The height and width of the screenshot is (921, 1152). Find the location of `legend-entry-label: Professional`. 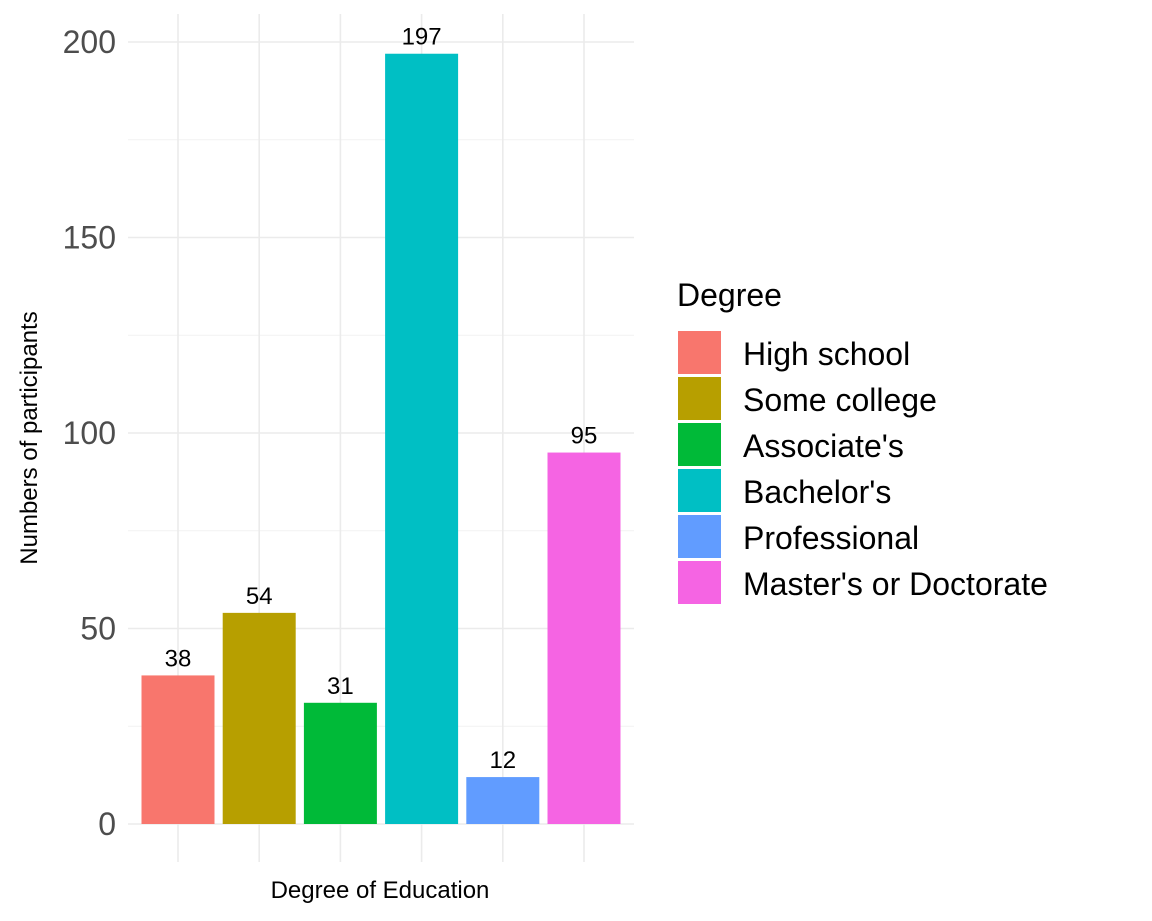

legend-entry-label: Professional is located at coordinates (831, 538).